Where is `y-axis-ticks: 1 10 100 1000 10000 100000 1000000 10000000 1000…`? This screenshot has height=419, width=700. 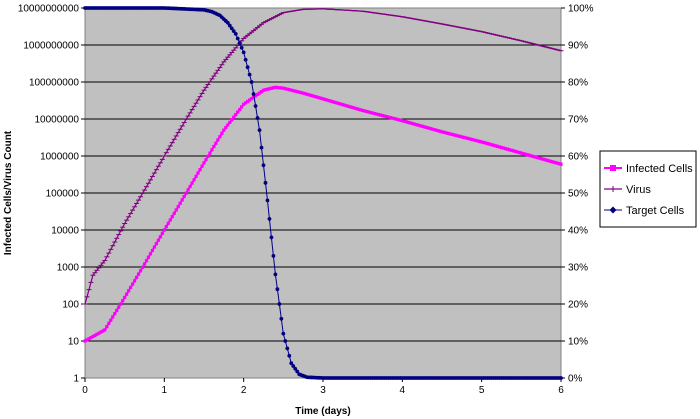
y-axis-ticks: 1 10 100 1000 10000 100000 1000000 10000000 1000… is located at coordinates (51, 194).